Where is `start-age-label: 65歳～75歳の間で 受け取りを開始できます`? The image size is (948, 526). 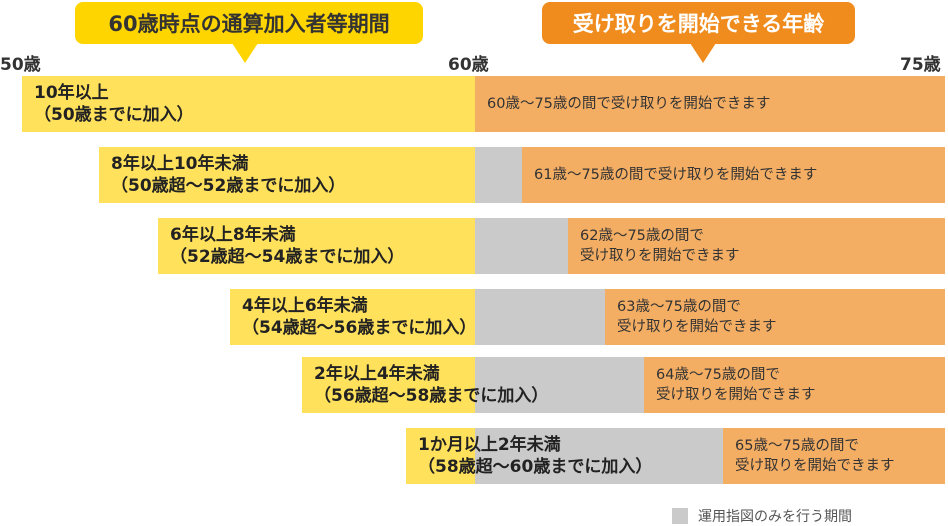 start-age-label: 65歳～75歳の間で 受け取りを開始できます is located at coordinates (815, 456).